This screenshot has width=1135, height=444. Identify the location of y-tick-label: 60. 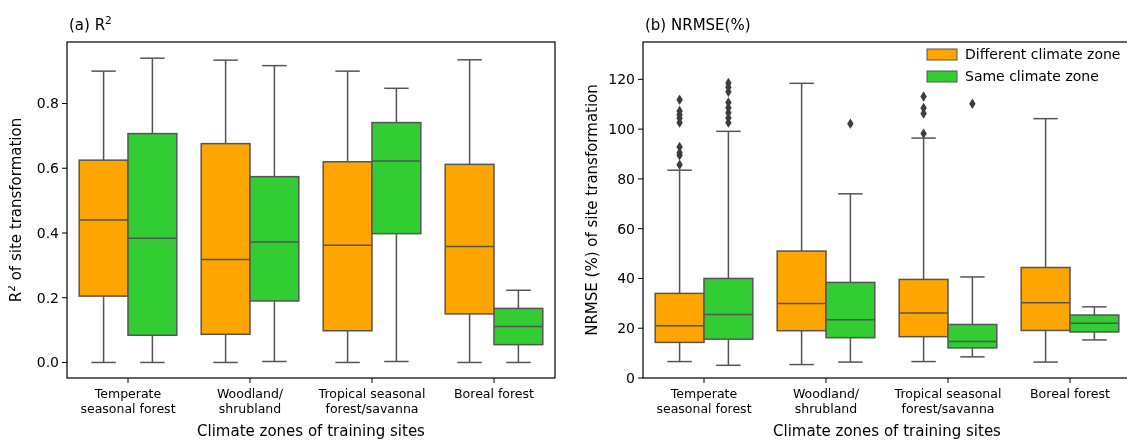
(626, 228).